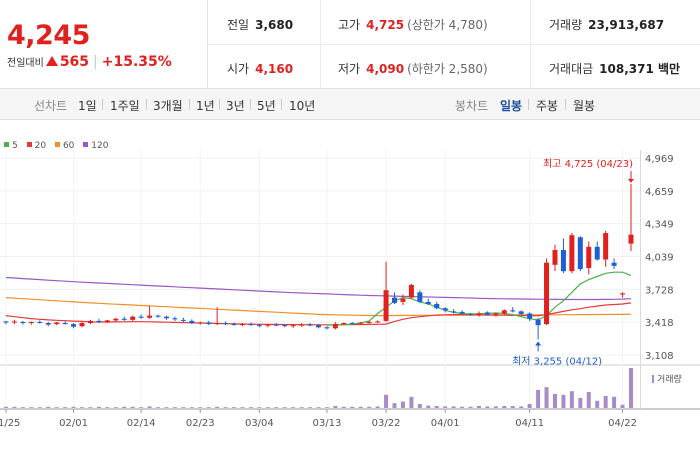 The image size is (700, 450). Describe the element at coordinates (511, 106) in the screenshot. I see `candle-daily: 일봉` at that location.